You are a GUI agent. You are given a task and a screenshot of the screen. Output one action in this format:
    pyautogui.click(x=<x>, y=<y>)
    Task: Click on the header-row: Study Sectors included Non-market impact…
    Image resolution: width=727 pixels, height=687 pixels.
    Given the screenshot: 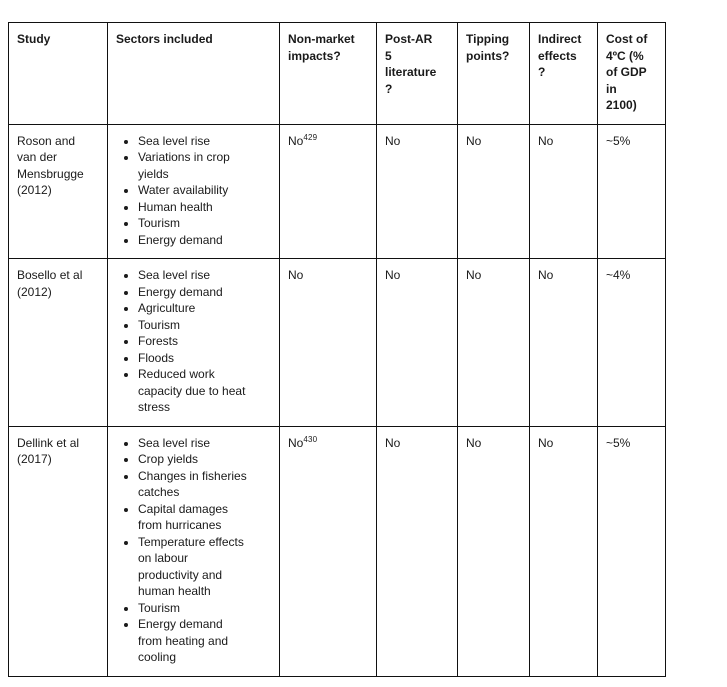 What is the action you would take?
    pyautogui.click(x=337, y=73)
    